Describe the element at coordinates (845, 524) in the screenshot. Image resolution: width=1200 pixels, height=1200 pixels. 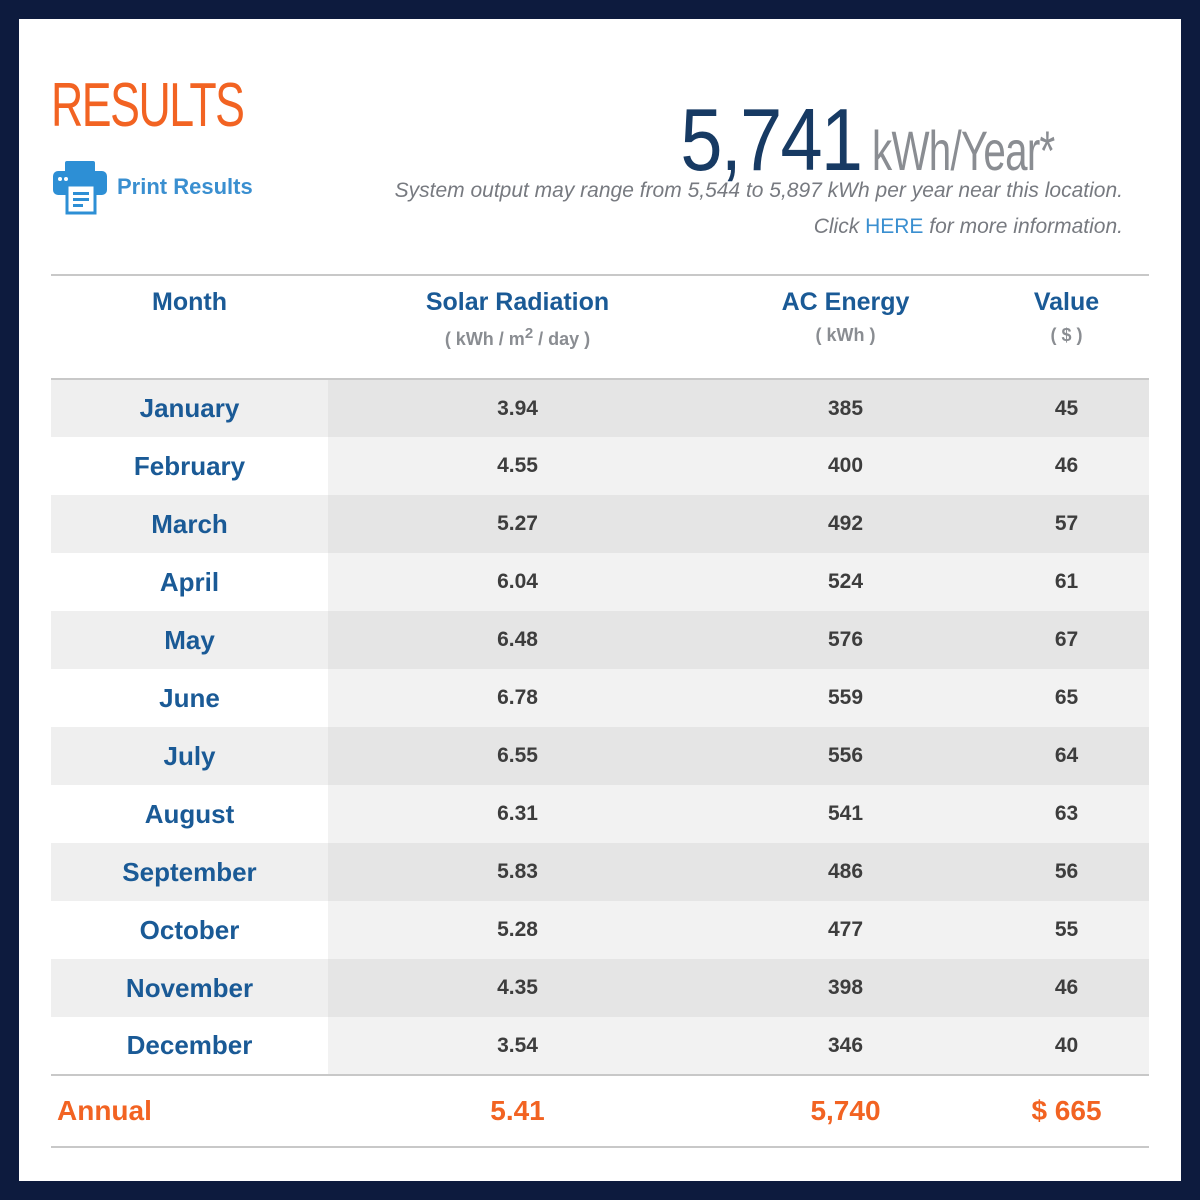
I see `ac-energy-cell: 492` at that location.